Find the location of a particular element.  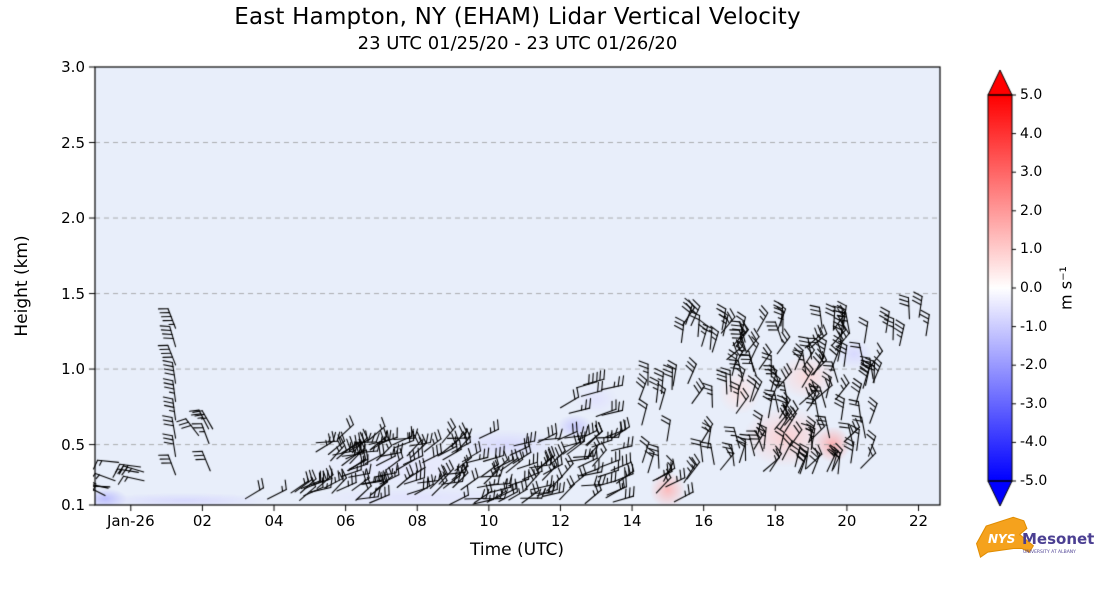

chart-subtitle: 23 UTC 01/25/20 - 23 UTC 01/26/20 is located at coordinates (517, 43).